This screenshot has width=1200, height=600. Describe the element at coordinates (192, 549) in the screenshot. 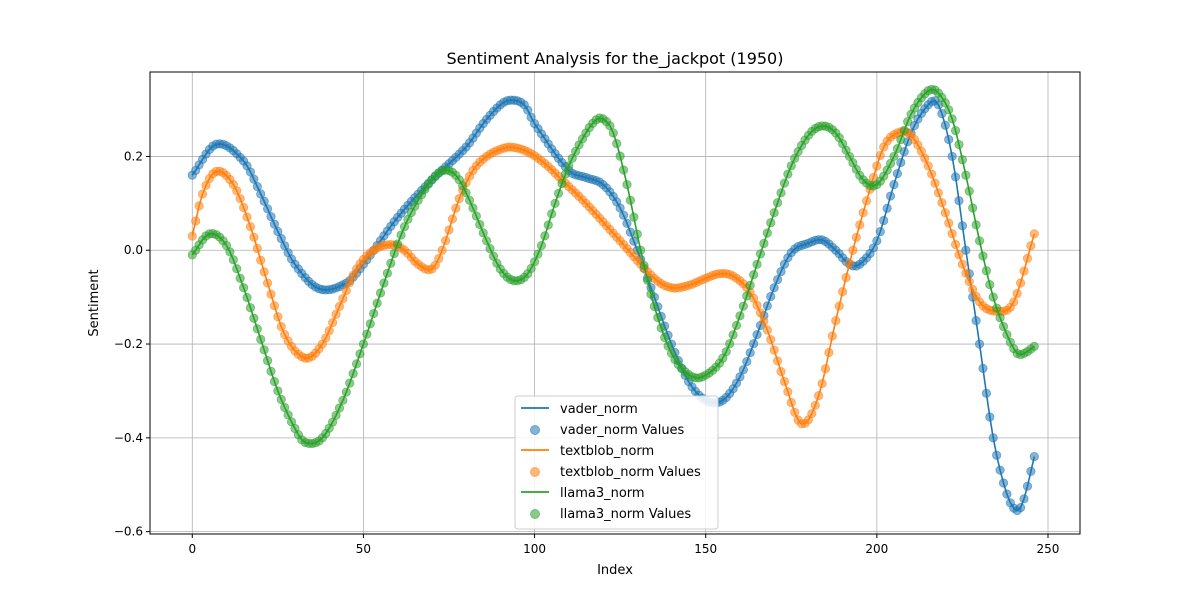

I see `x-tick-label: 0` at that location.